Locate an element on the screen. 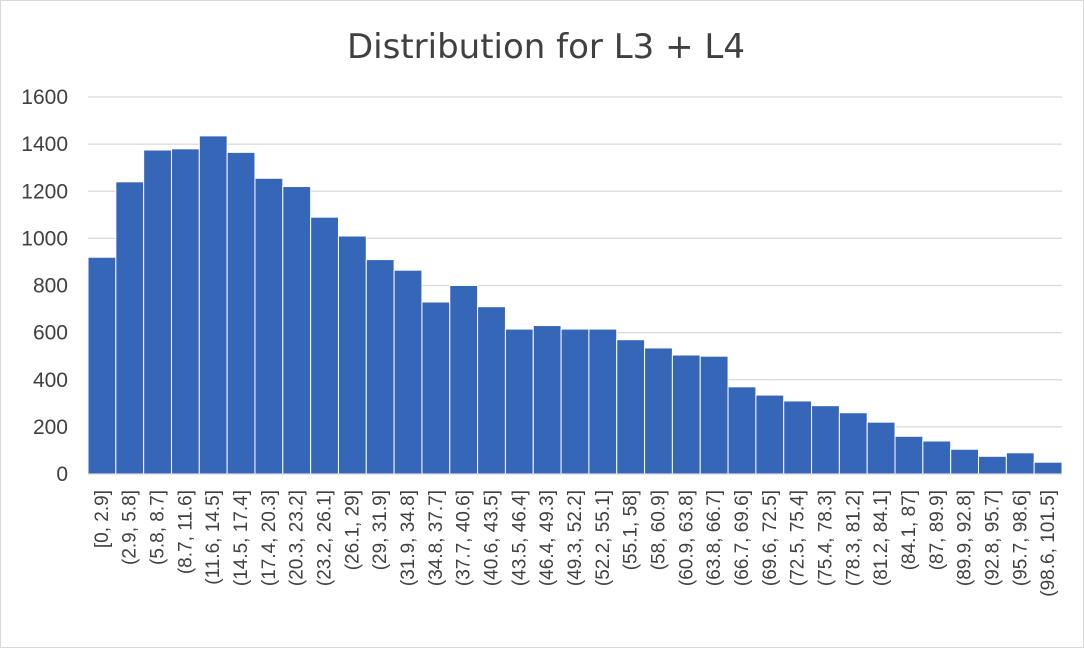  y-tick-label: 400 is located at coordinates (50, 380).